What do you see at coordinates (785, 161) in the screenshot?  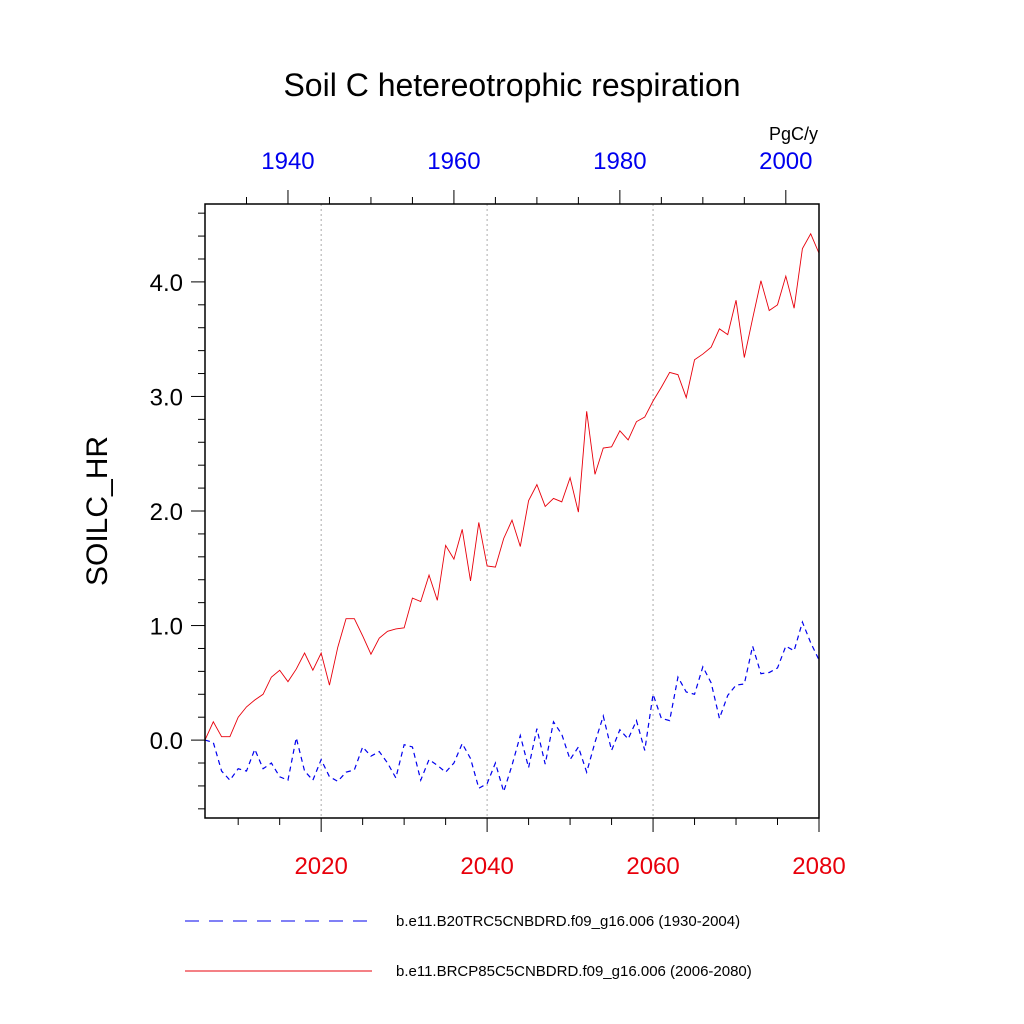 I see `x-tick-label-top: 2000` at bounding box center [785, 161].